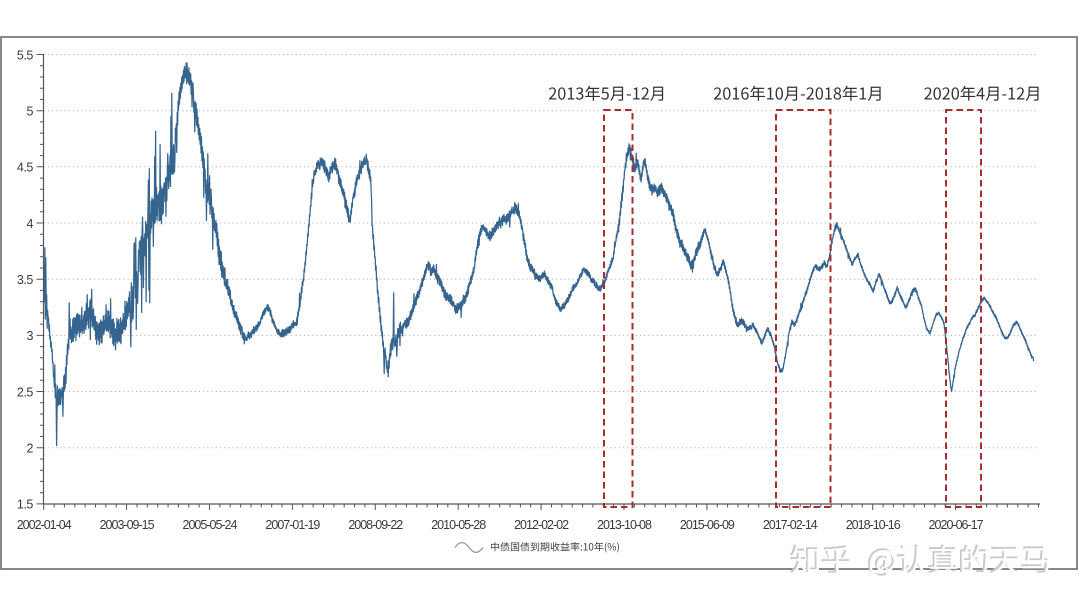  Describe the element at coordinates (29, 112) in the screenshot. I see `svg-text: 5` at that location.